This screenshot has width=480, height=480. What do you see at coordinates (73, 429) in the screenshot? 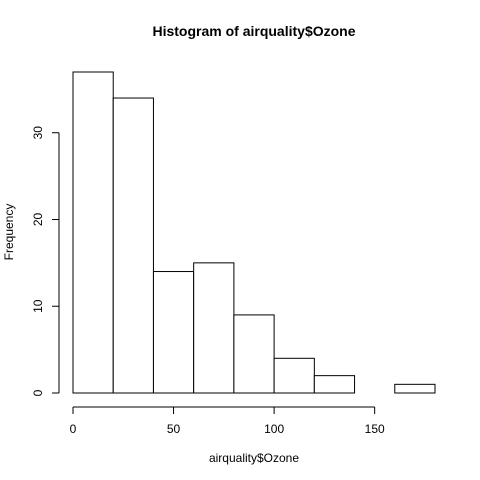
I see `x-tick-label: 0` at bounding box center [73, 429].